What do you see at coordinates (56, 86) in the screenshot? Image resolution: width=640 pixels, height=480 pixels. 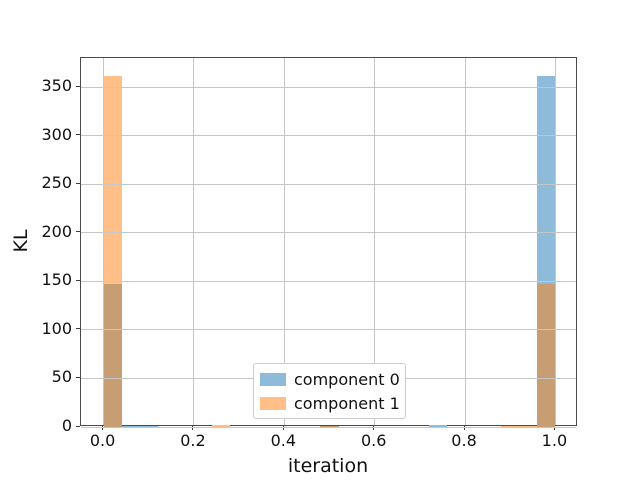 I see `y-tick-label: 350` at bounding box center [56, 86].